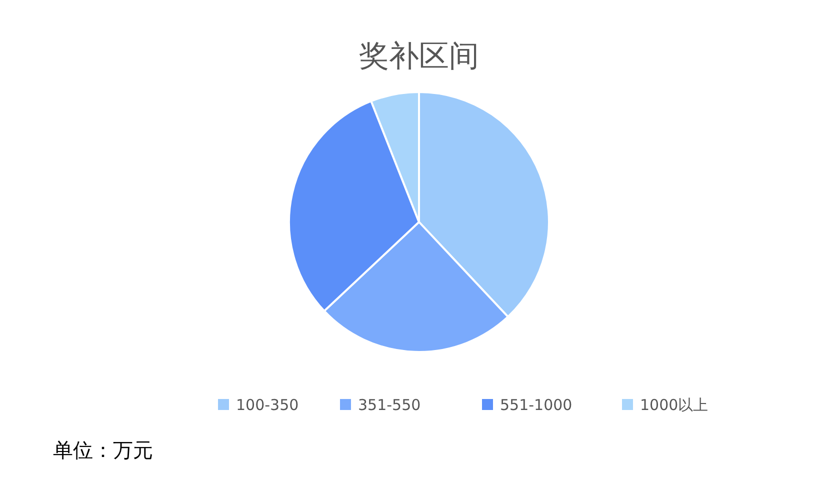 The image size is (834, 478). Describe the element at coordinates (103, 450) in the screenshot. I see `annotation: 单位：万元` at that location.